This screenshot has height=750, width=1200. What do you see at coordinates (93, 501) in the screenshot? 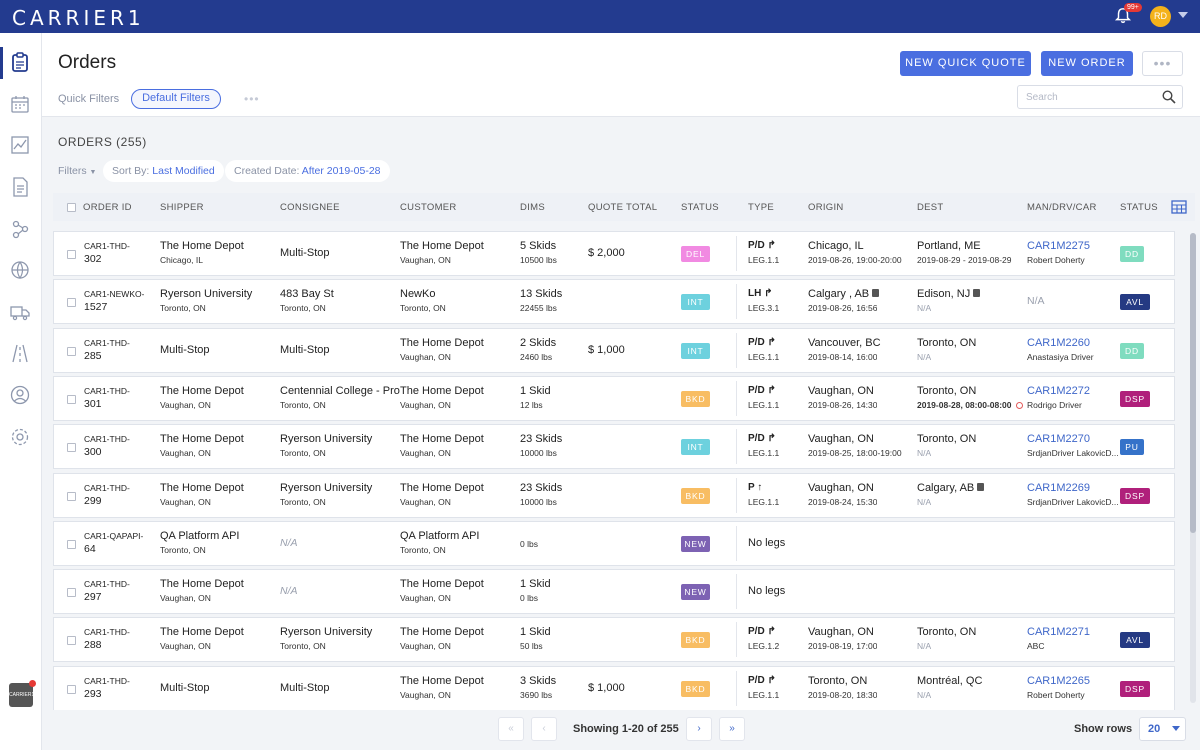
I see `order-id-number: 299` at bounding box center [93, 501].